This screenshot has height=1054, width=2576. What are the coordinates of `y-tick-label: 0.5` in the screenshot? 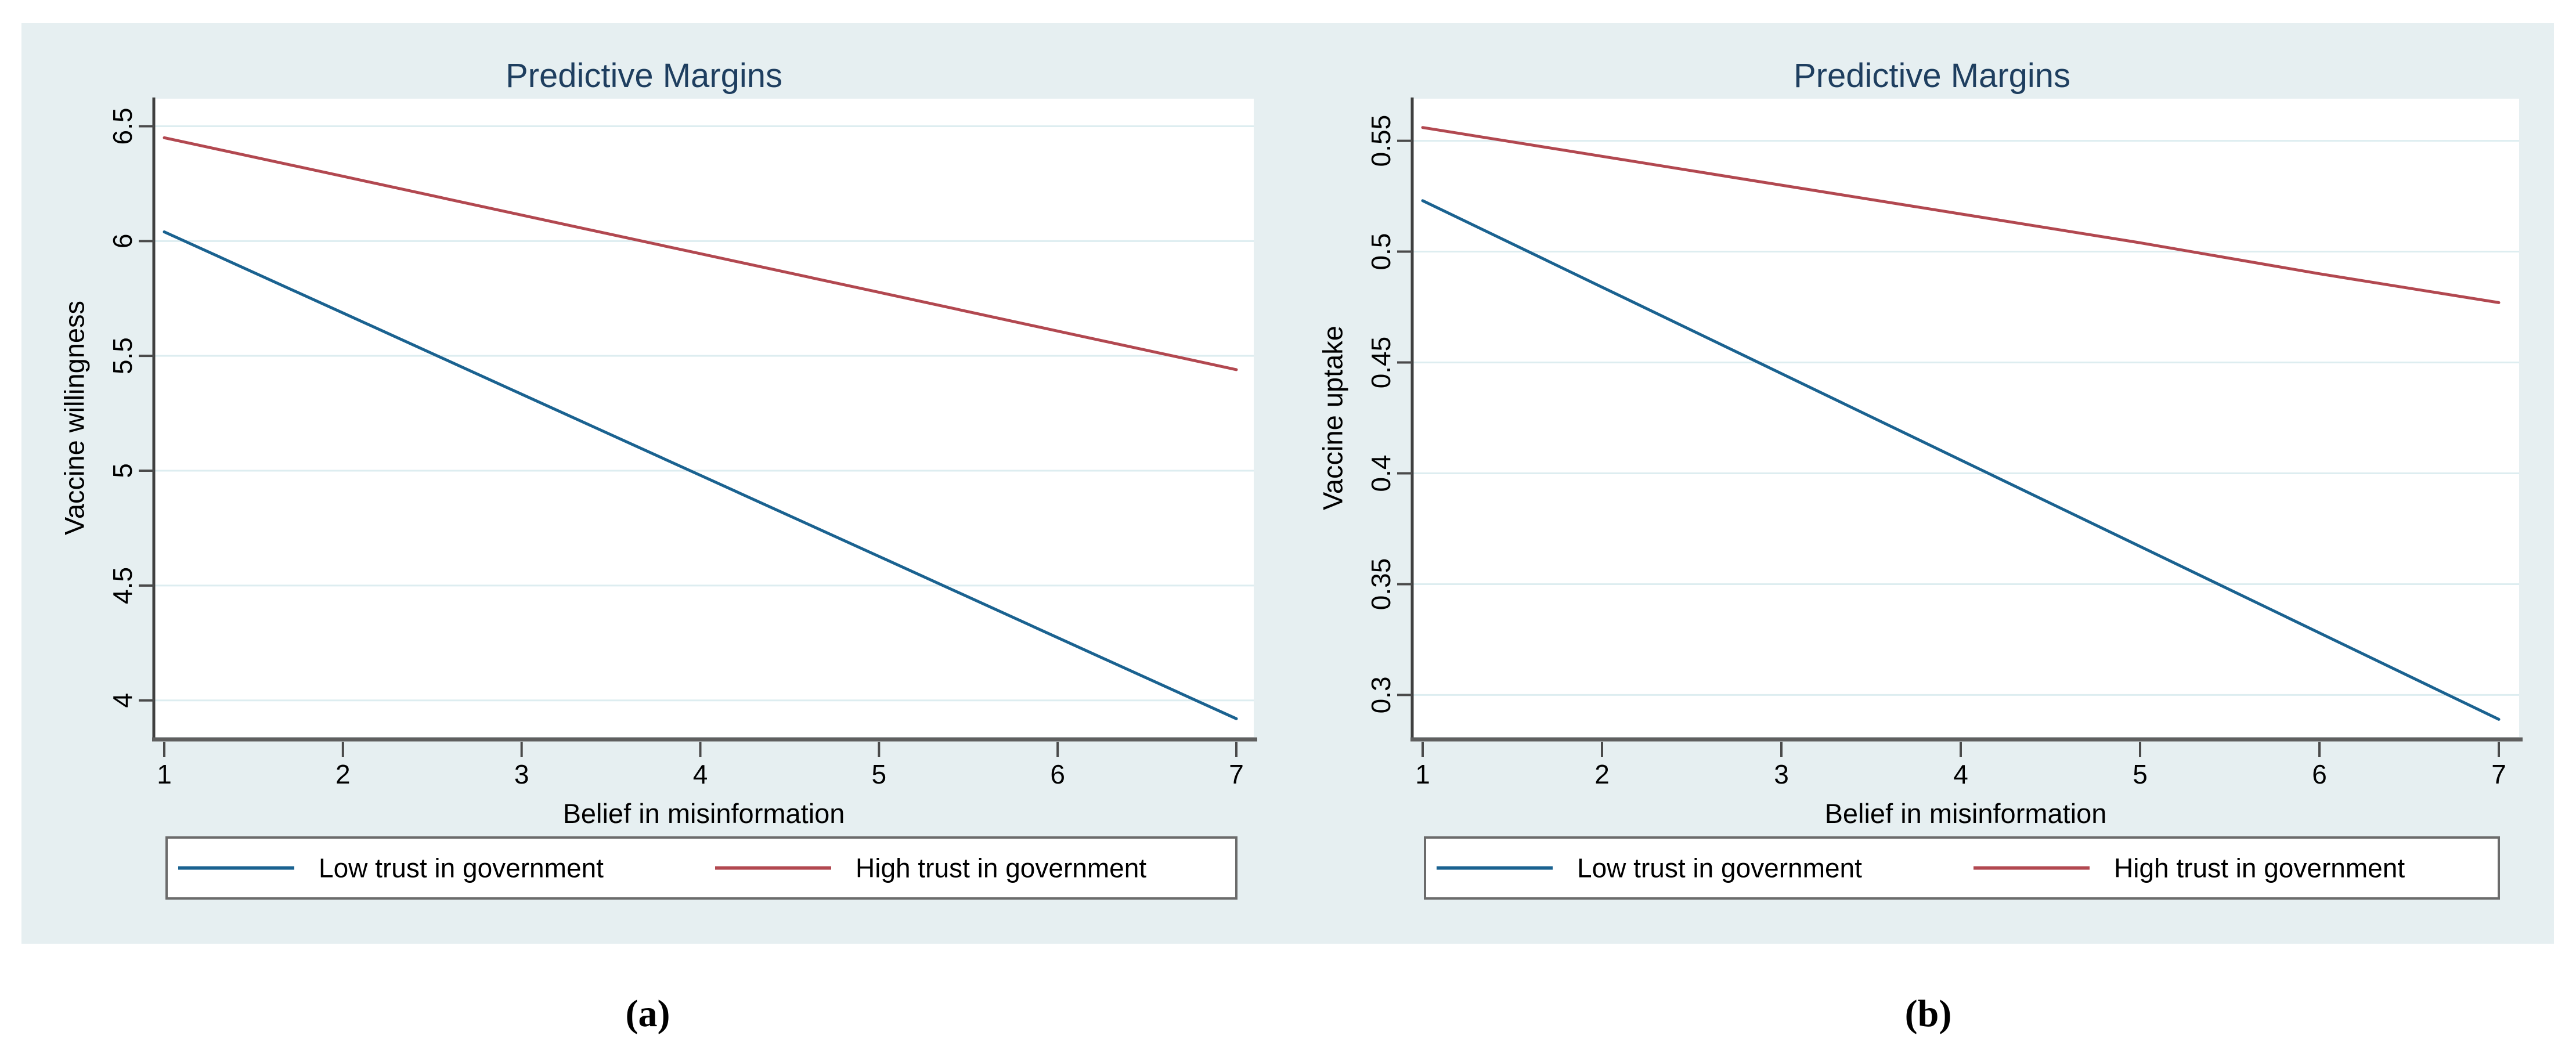 It's located at (1381, 251).